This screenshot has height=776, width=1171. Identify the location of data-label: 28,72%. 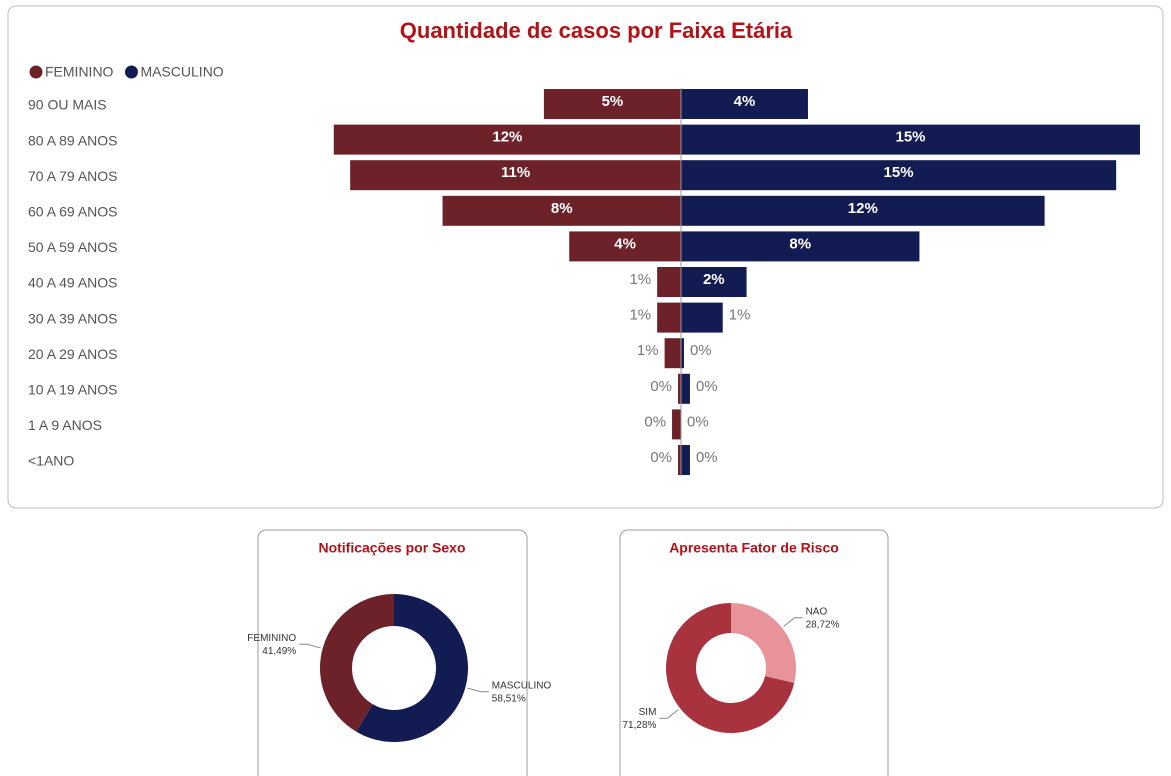
(823, 624).